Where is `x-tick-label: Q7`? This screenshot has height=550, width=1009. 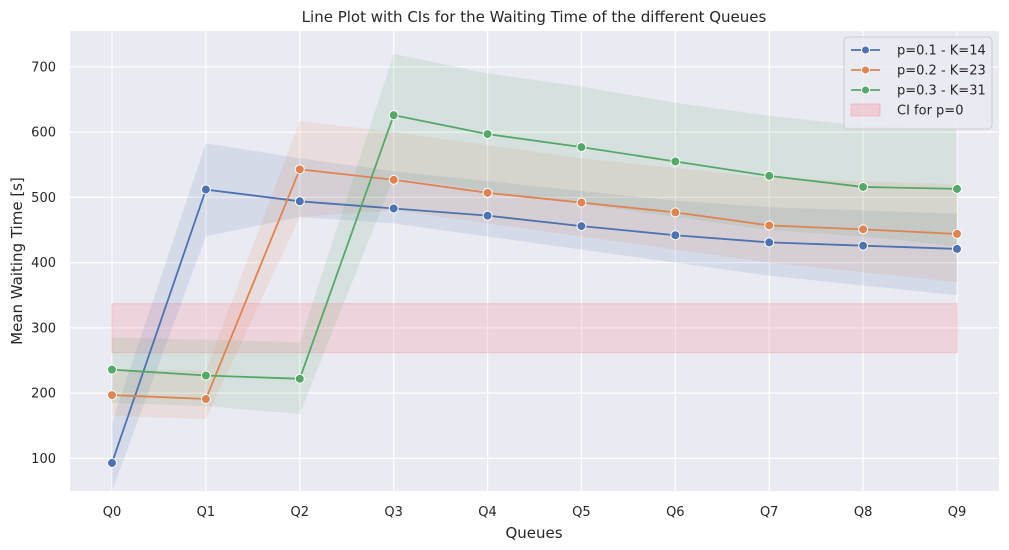 x-tick-label: Q7 is located at coordinates (769, 512).